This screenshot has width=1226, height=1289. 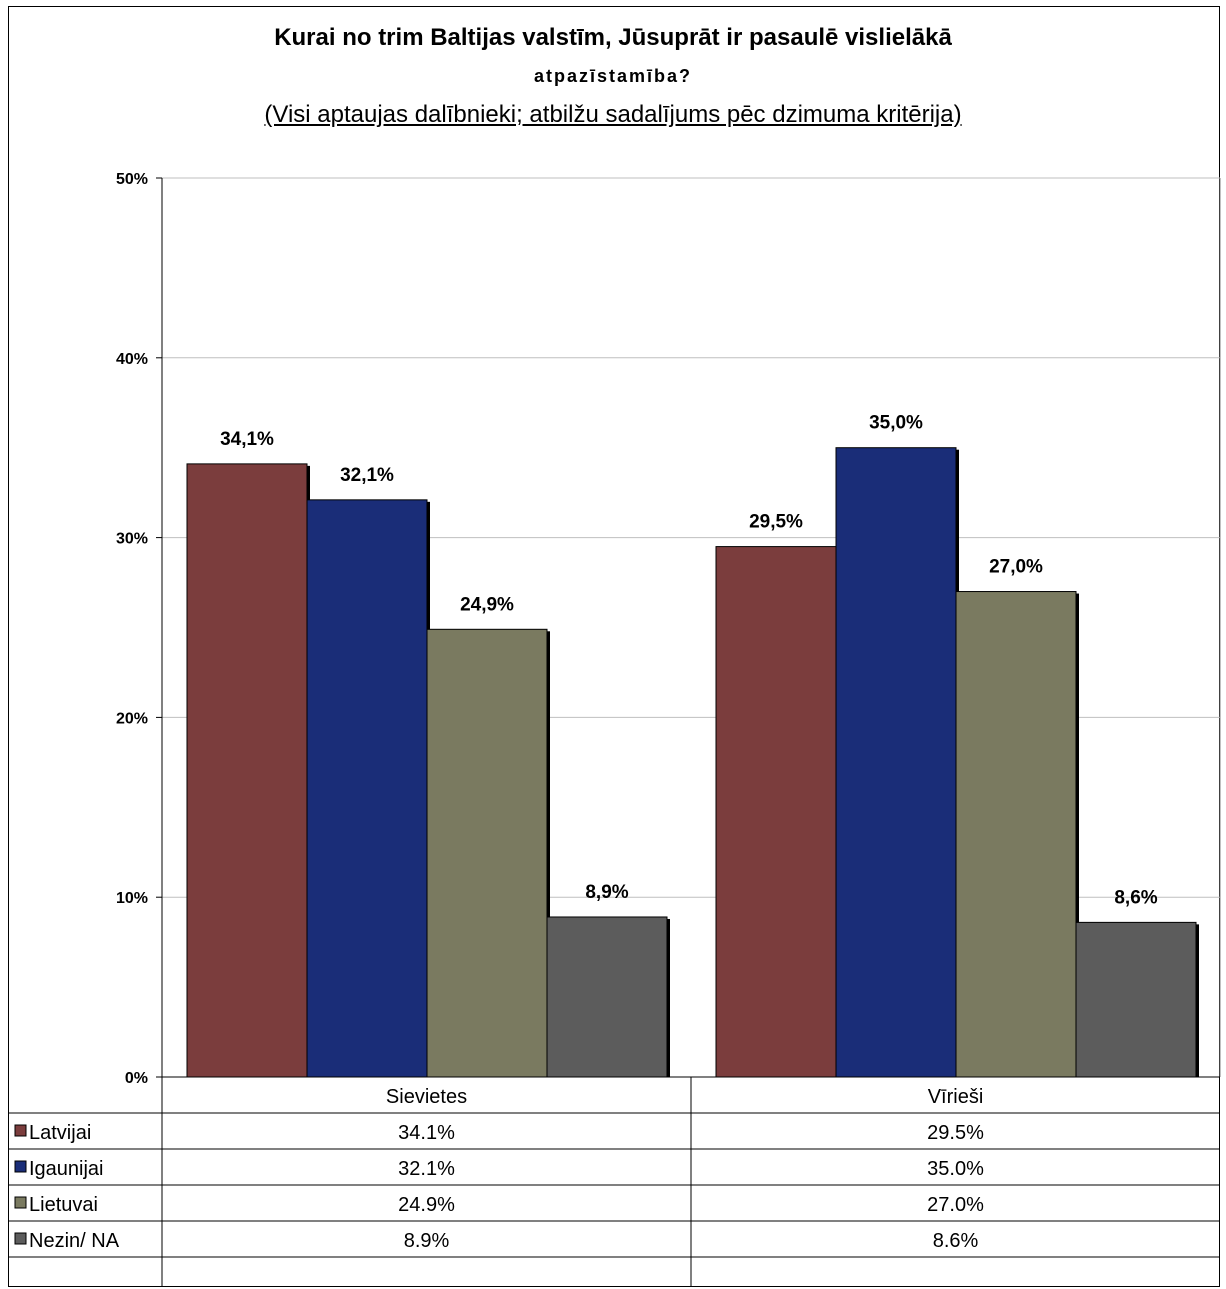 What do you see at coordinates (132, 898) in the screenshot?
I see `y-tick-label: 10%` at bounding box center [132, 898].